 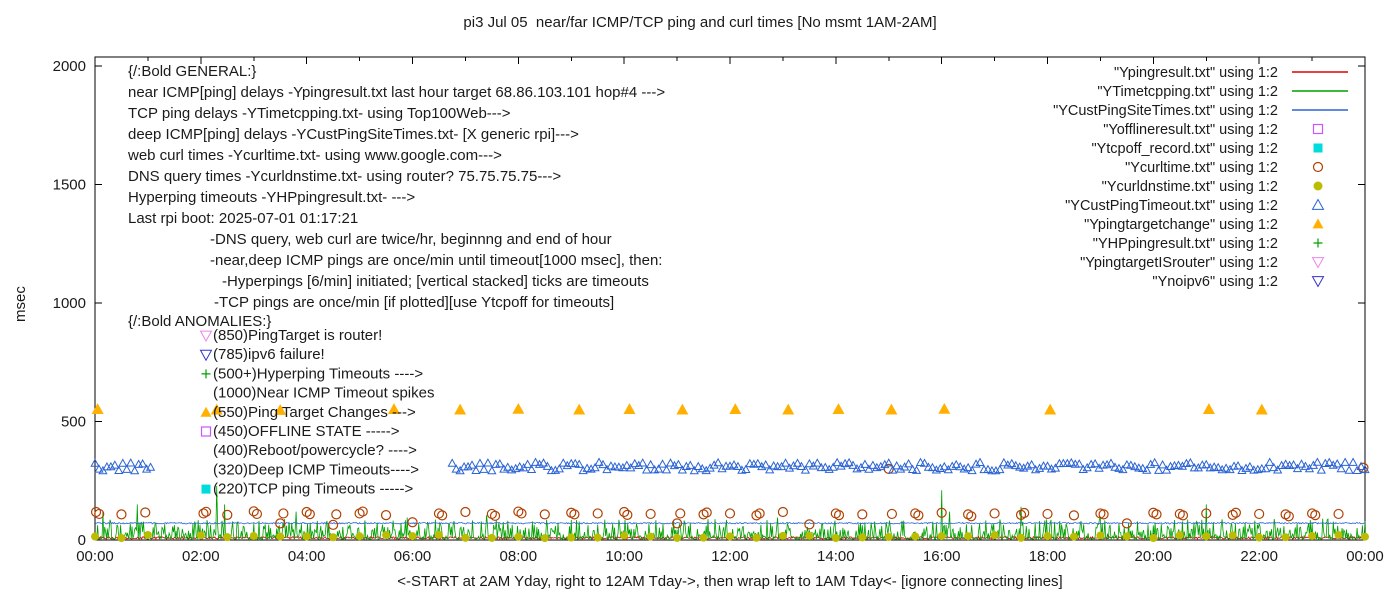 I want to click on anomaly-line: (1000)Near ICMP Timeout spikes, so click(x=323, y=393).